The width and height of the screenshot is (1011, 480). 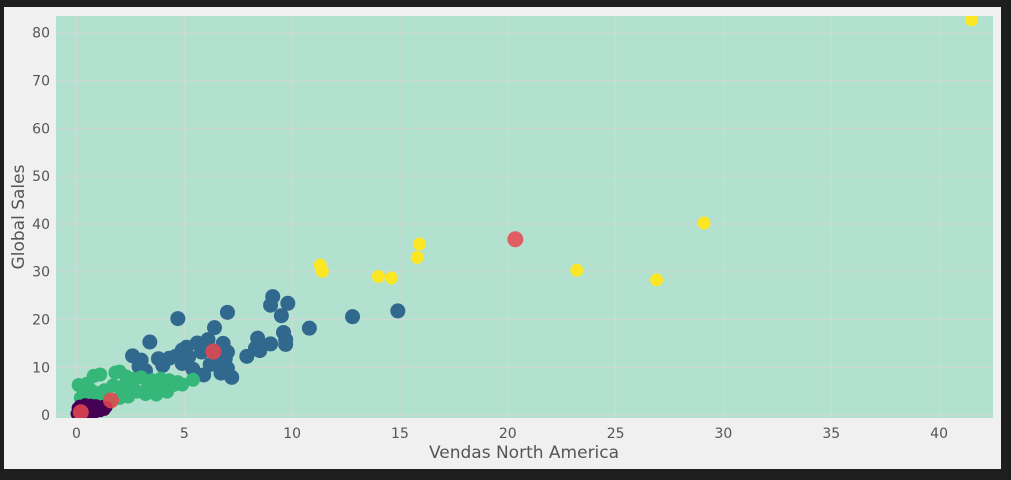 I want to click on y-axis-label: Global Sales, so click(x=19, y=216).